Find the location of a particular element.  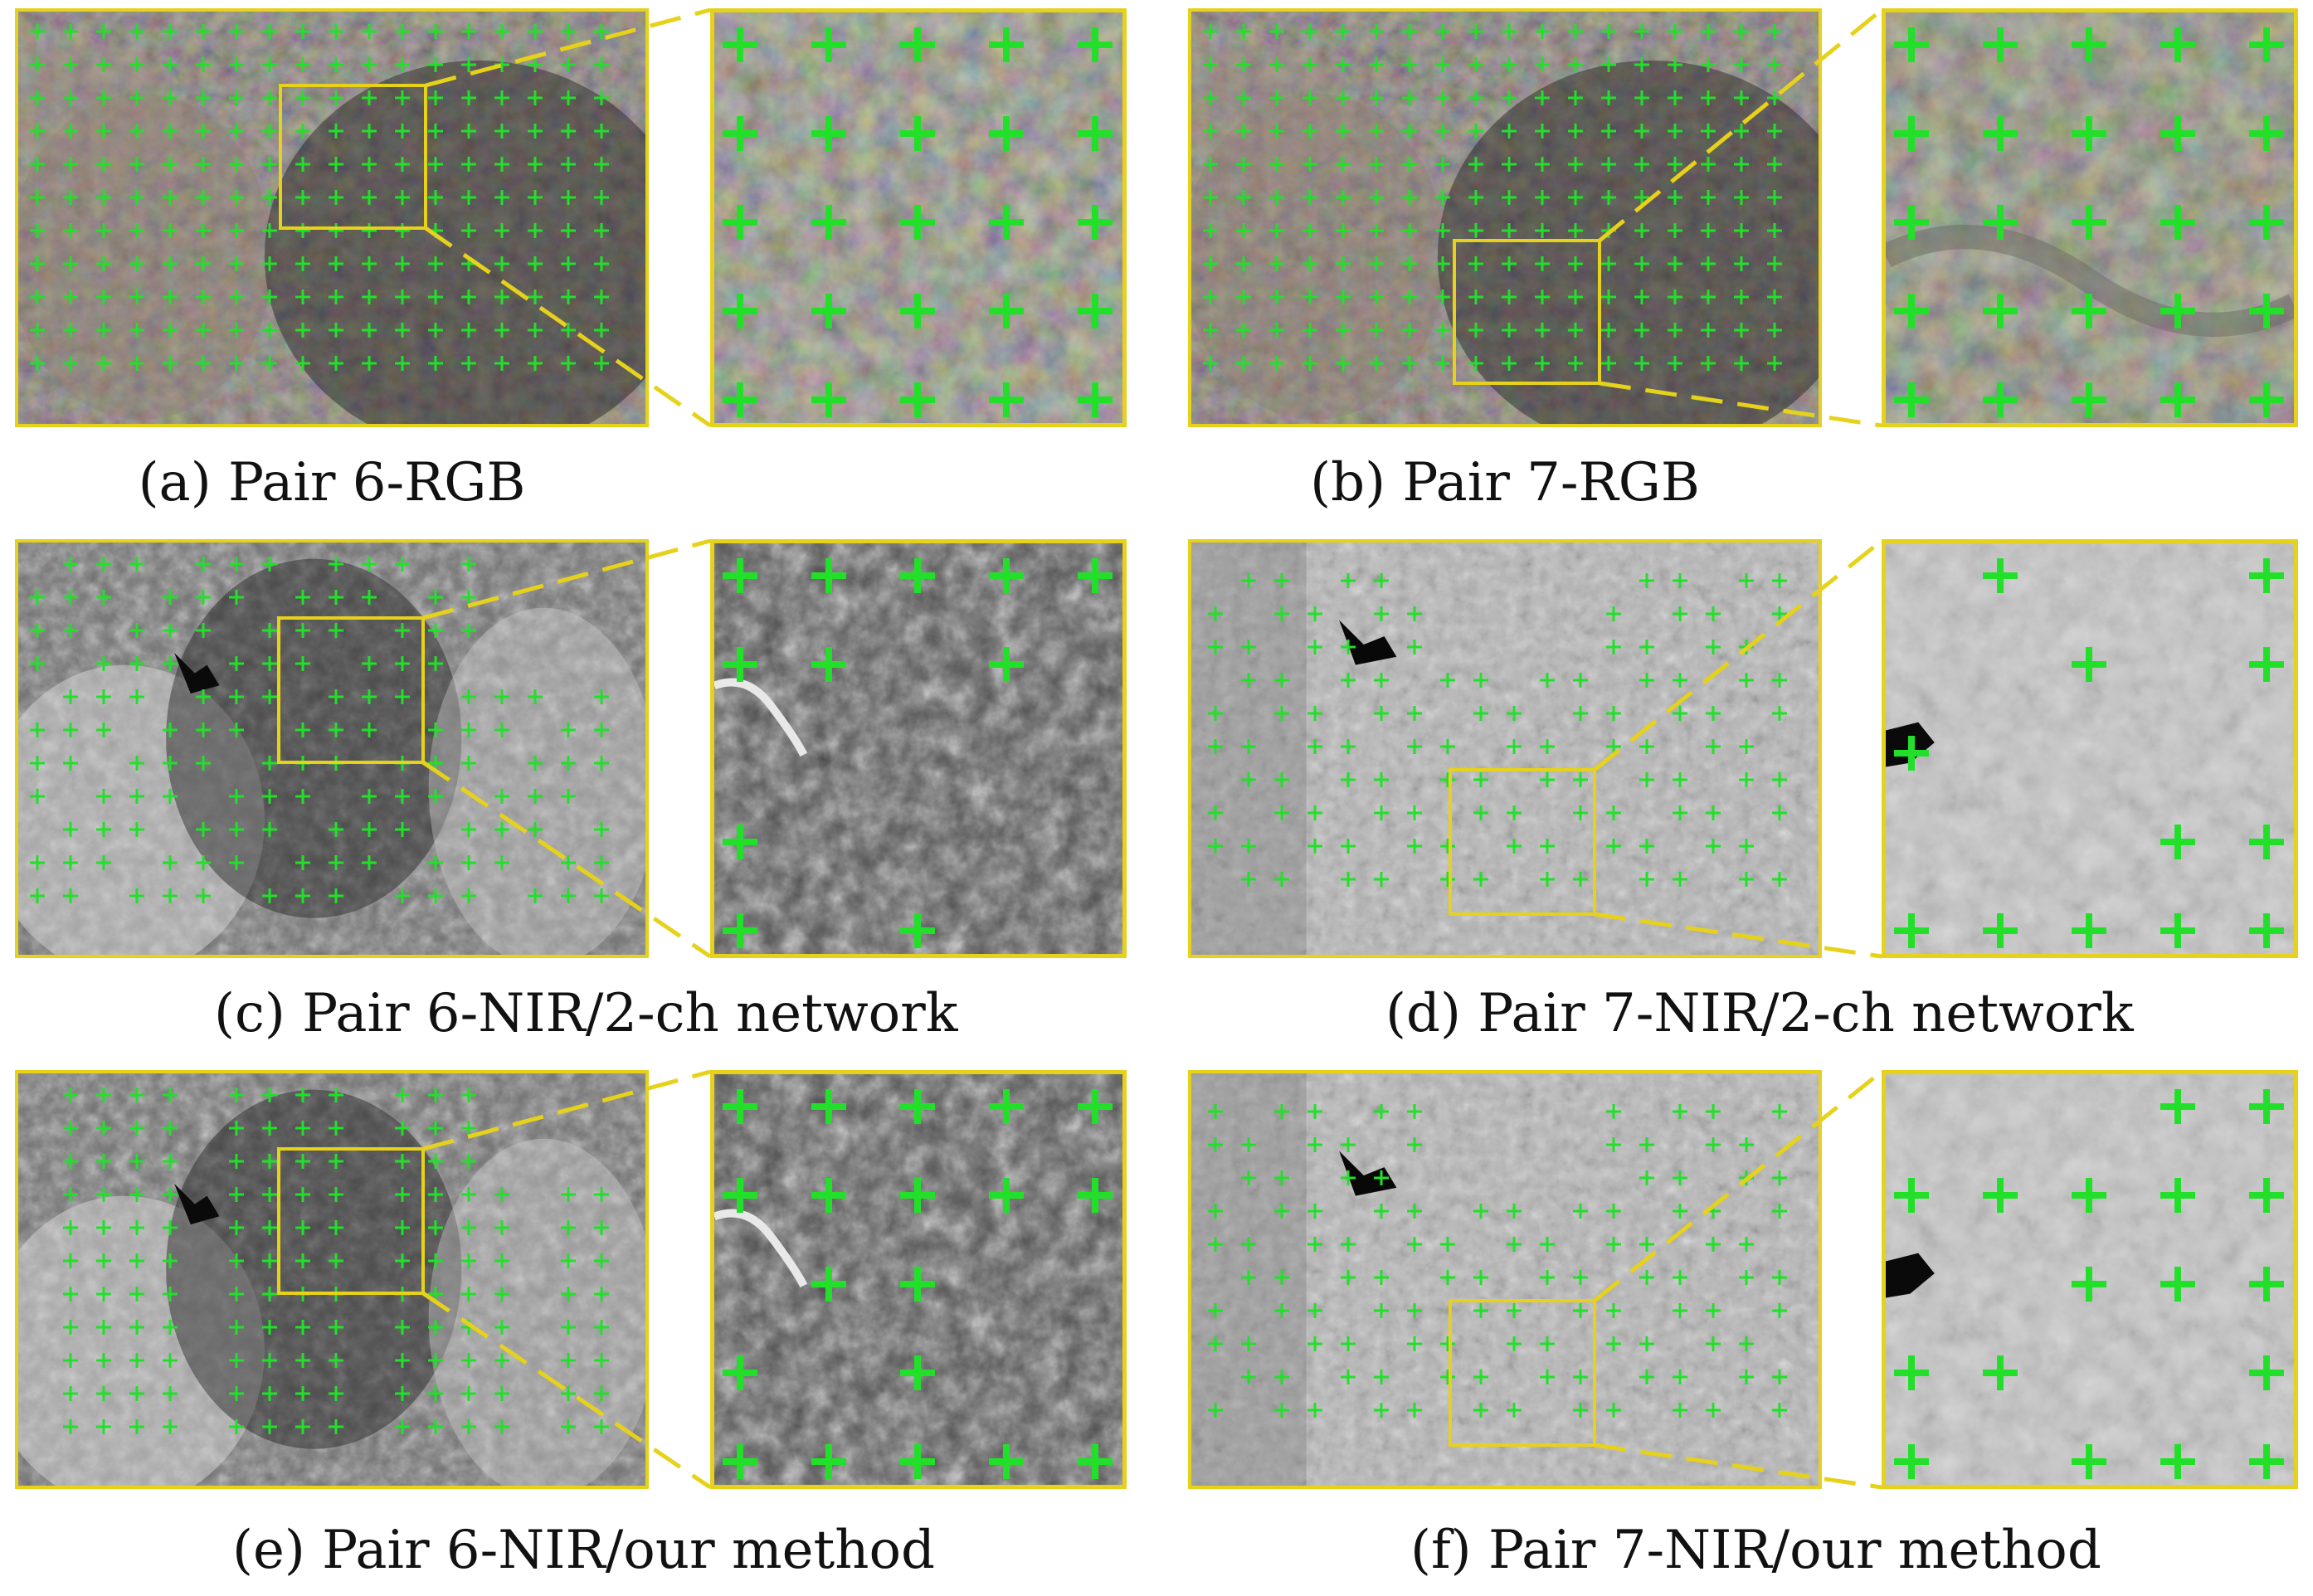

overview-image-c-graphic is located at coordinates (331, 749).